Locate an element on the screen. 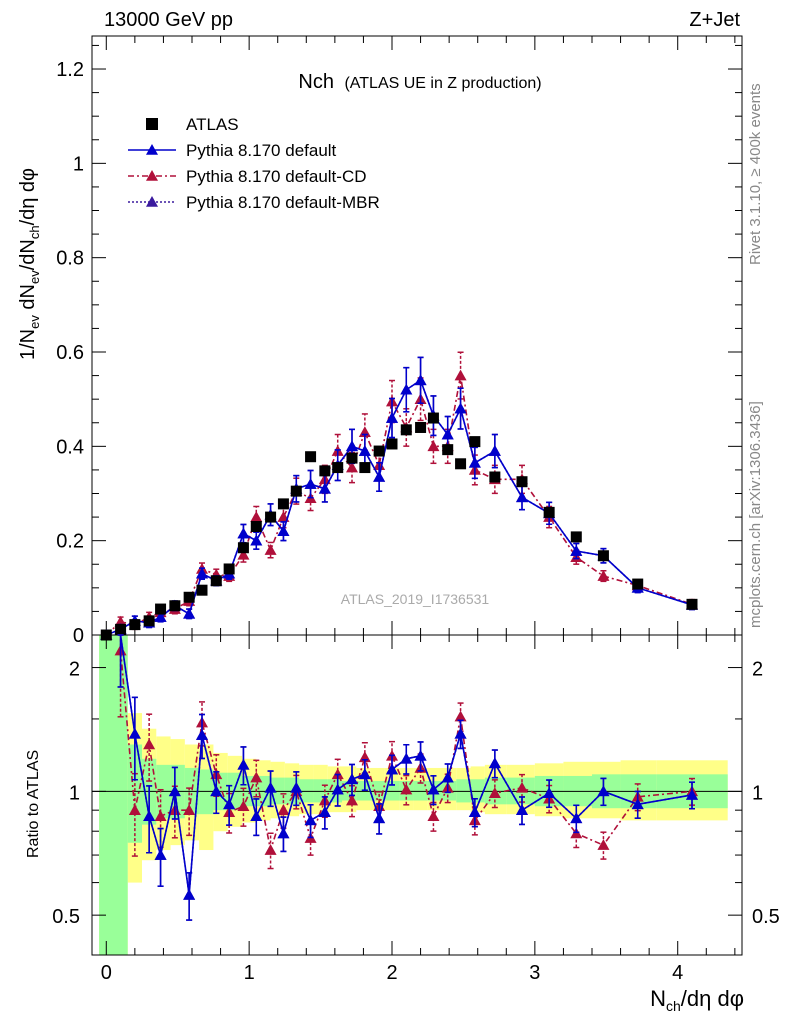 The width and height of the screenshot is (786, 1024). plot-title: Nch (ATLAS UE in Z production) is located at coordinates (419, 82).